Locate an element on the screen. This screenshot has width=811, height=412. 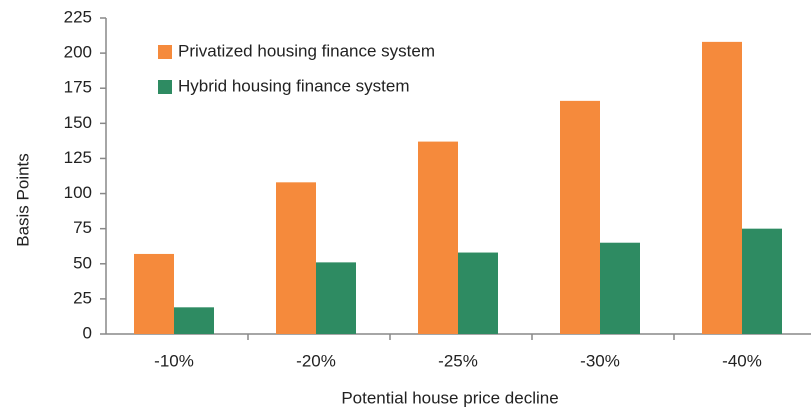
y-tick-label: 25 is located at coordinates (82, 297).